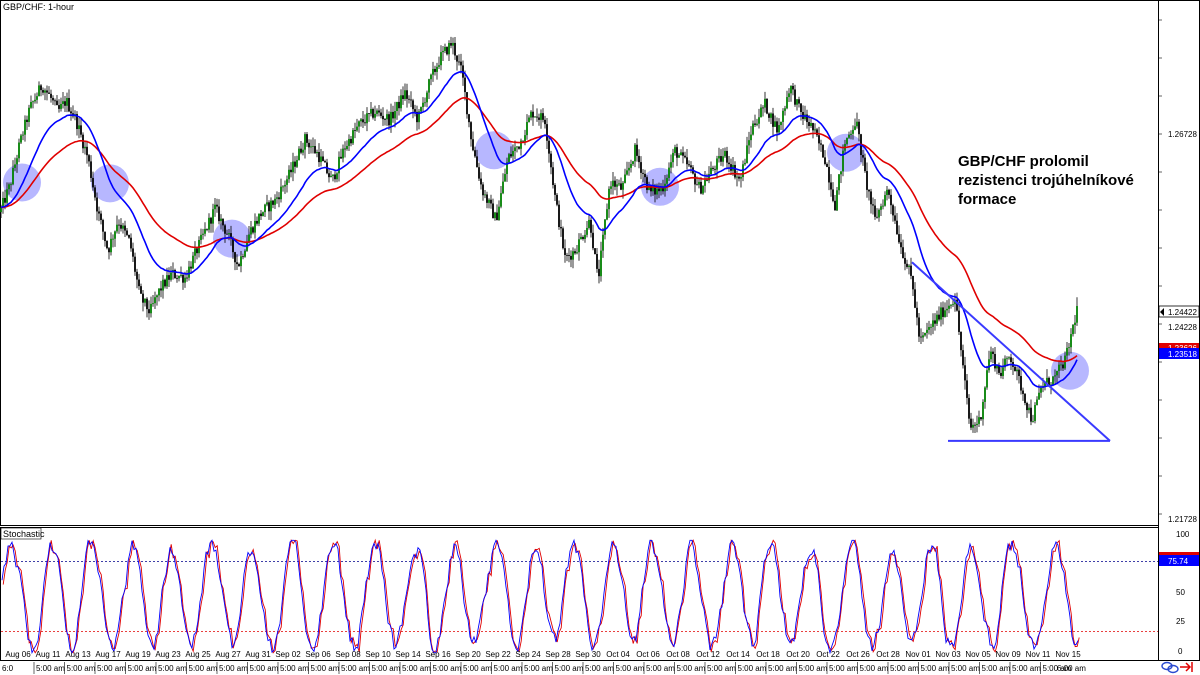  Describe the element at coordinates (1162, 312) in the screenshot. I see `current-price-marker` at that location.